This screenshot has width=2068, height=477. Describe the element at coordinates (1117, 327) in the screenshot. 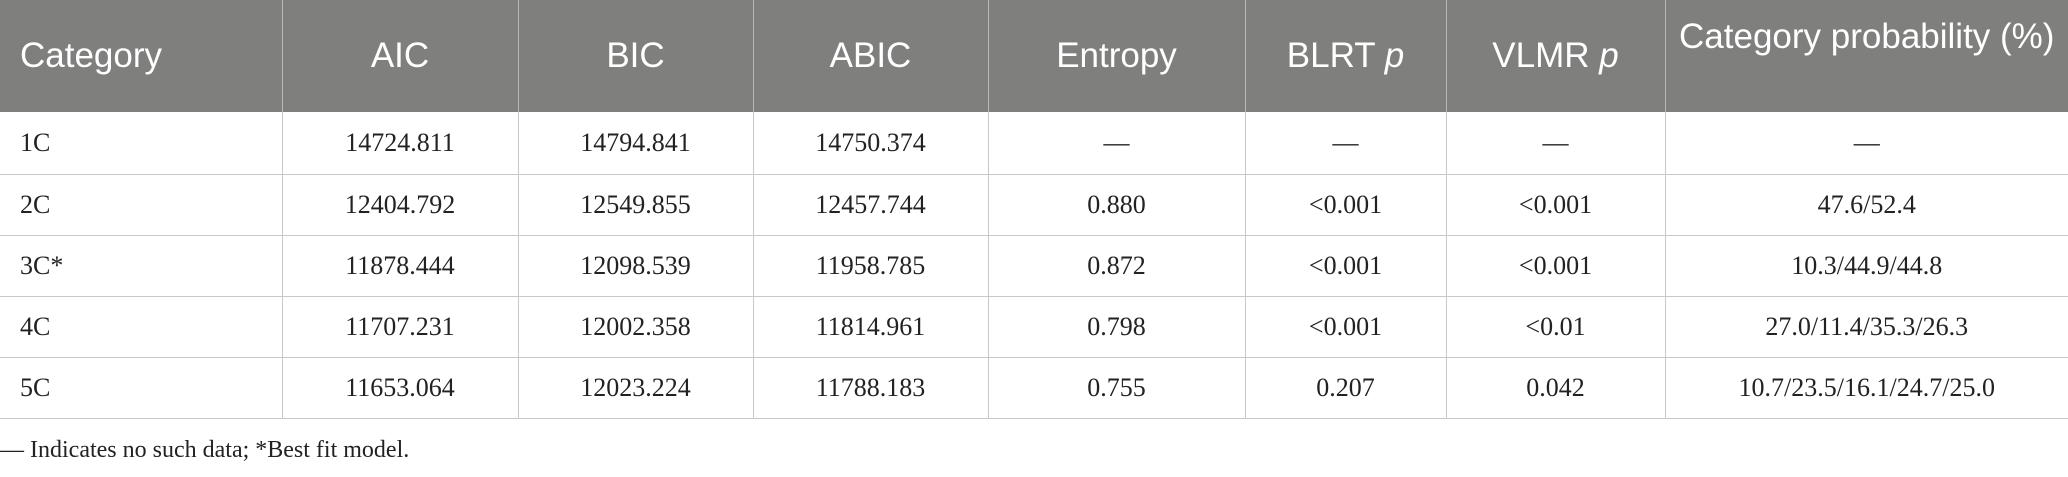

I see `cell-entropy: 0.798` at that location.